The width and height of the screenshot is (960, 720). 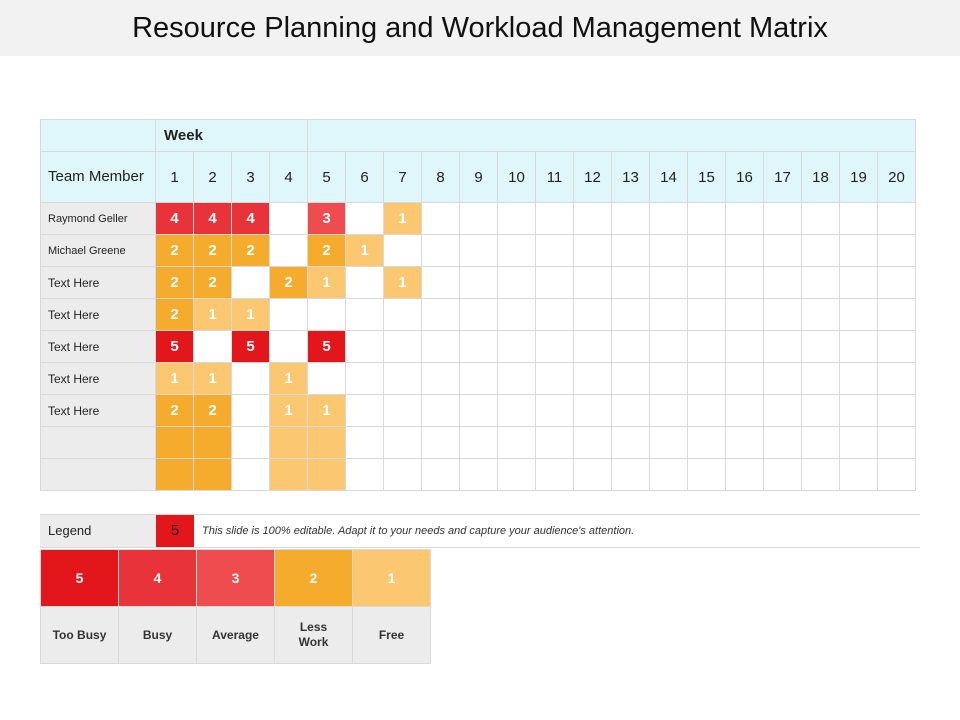 I want to click on legend-label: Legend, so click(x=98, y=531).